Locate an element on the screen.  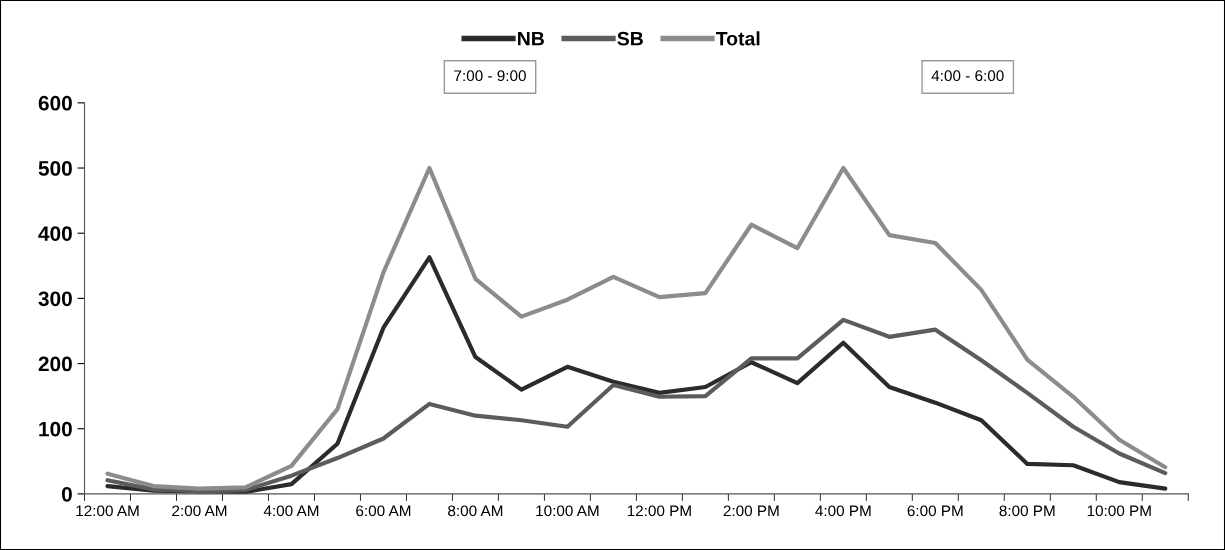
y-tick-label: 100 is located at coordinates (55, 429).